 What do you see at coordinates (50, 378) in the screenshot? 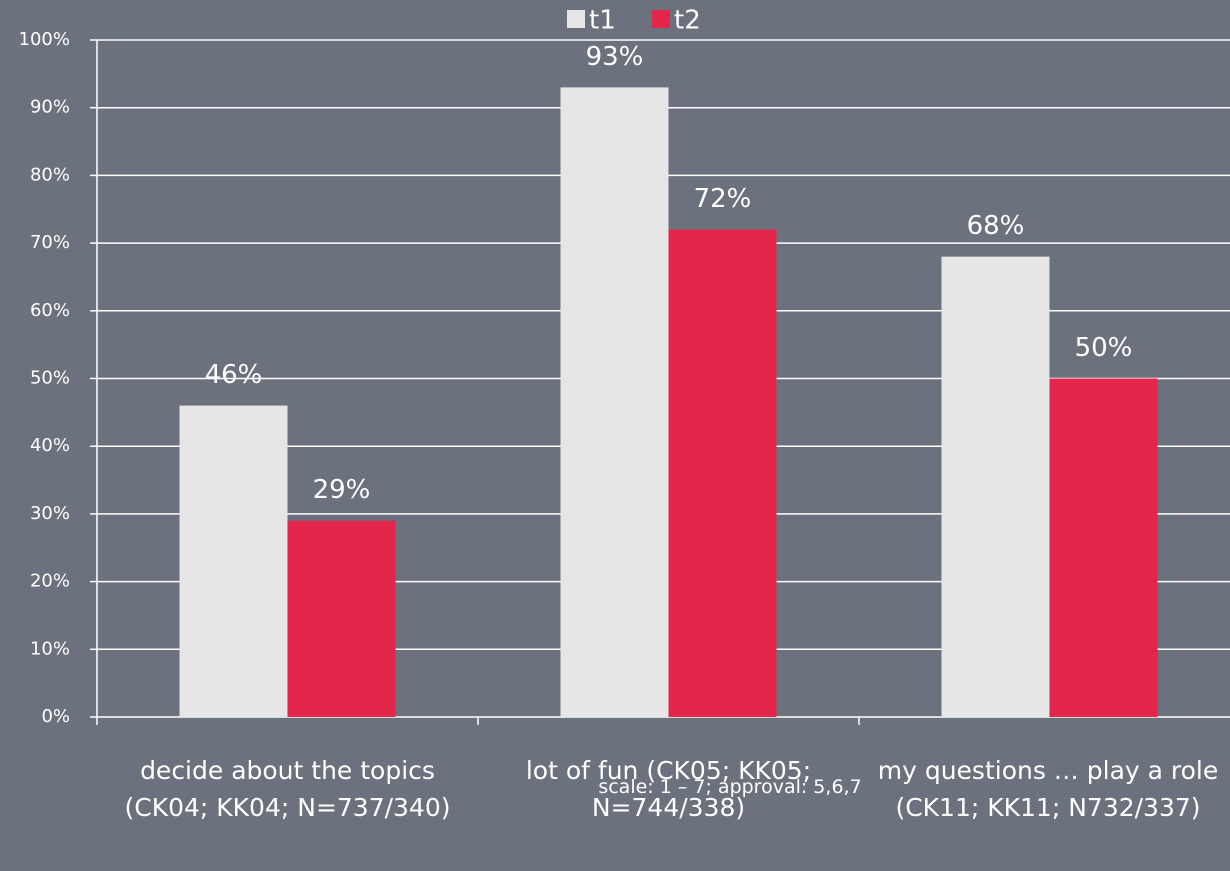
I see `y-tick-label: 50%` at bounding box center [50, 378].